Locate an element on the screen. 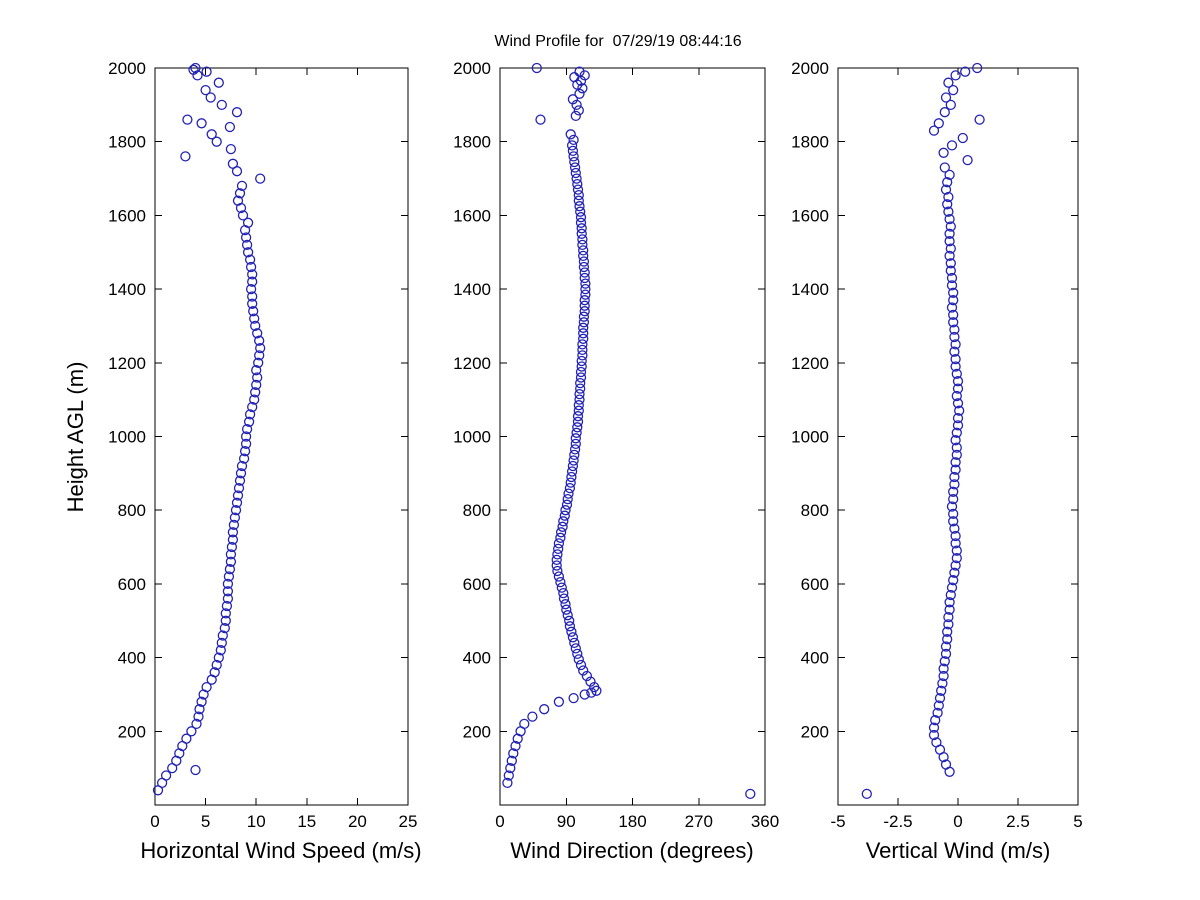 The image size is (1200, 900). svg-text: 15 is located at coordinates (306, 821).